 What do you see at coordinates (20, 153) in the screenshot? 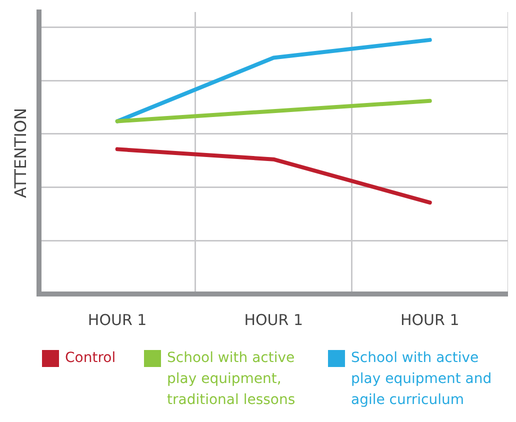
I see `y-axis-title: ATTENTION` at bounding box center [20, 153].